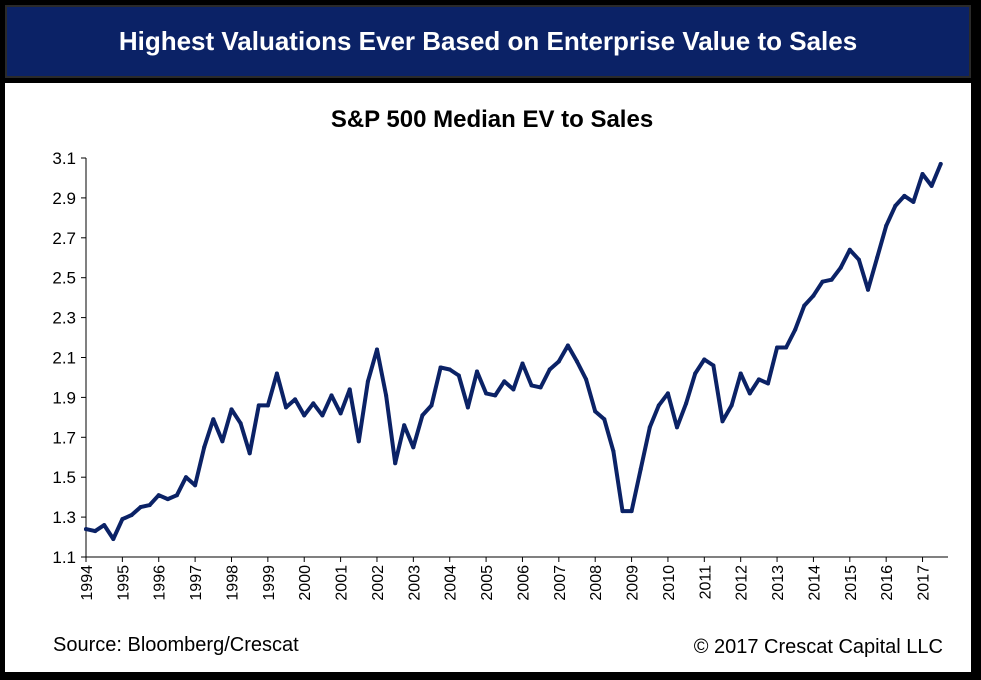 Image resolution: width=981 pixels, height=680 pixels. What do you see at coordinates (596, 583) in the screenshot?
I see `x-tick-label: 2008` at bounding box center [596, 583].